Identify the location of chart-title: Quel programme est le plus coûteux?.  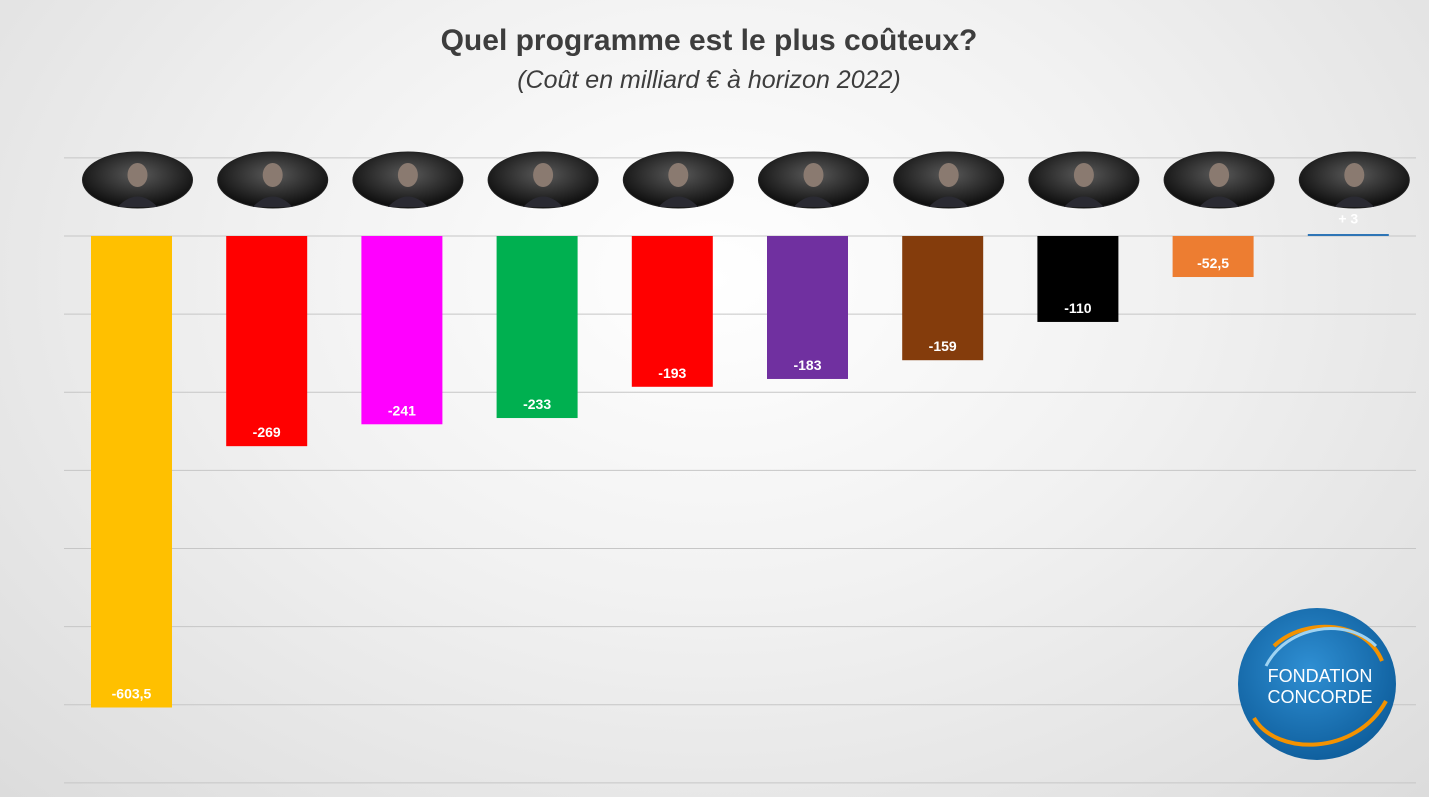
(709, 40).